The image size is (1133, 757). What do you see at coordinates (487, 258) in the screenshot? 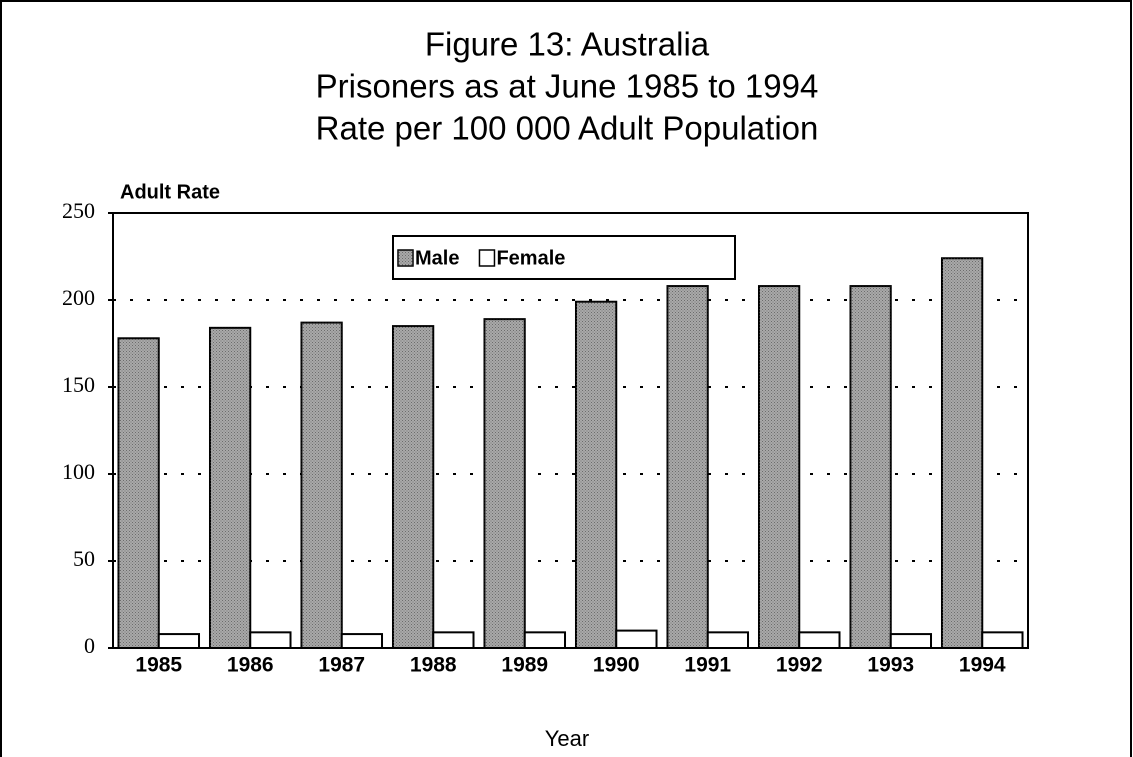
I see `legend-swatch` at bounding box center [487, 258].